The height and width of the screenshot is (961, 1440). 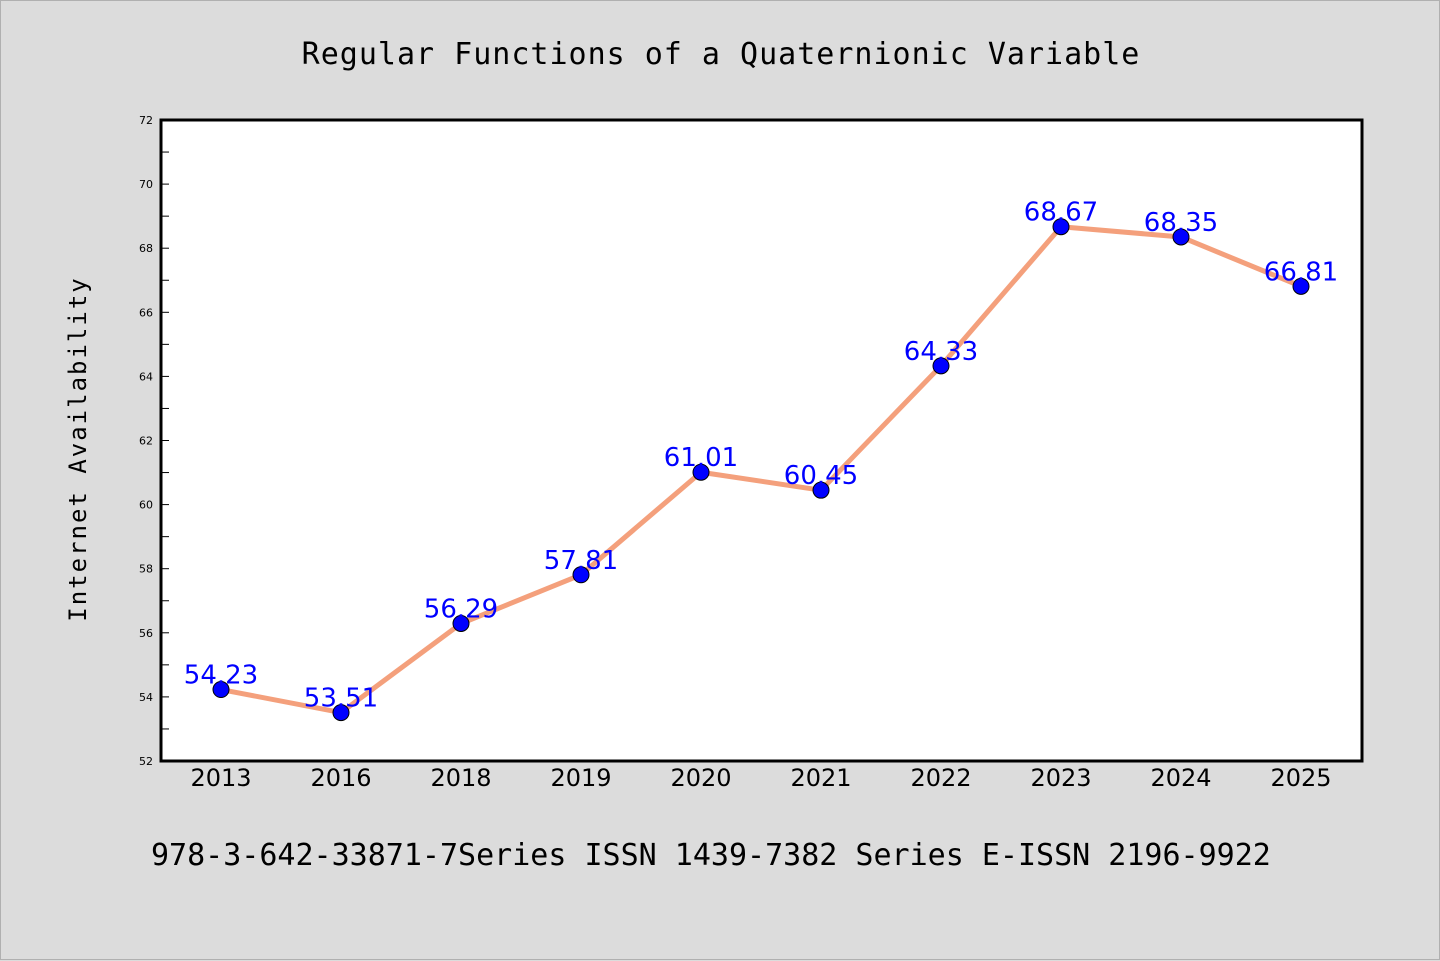 What do you see at coordinates (1300, 778) in the screenshot?
I see `x-tick-label: 2025` at bounding box center [1300, 778].